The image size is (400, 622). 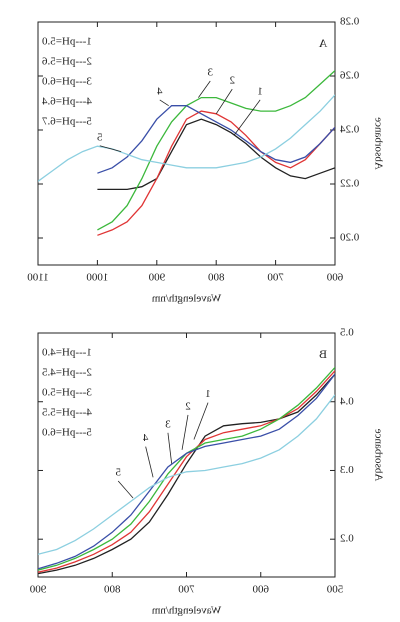 What do you see at coordinates (67, 102) in the screenshot?
I see `legend-label: 4---pH=6.4` at bounding box center [67, 102].